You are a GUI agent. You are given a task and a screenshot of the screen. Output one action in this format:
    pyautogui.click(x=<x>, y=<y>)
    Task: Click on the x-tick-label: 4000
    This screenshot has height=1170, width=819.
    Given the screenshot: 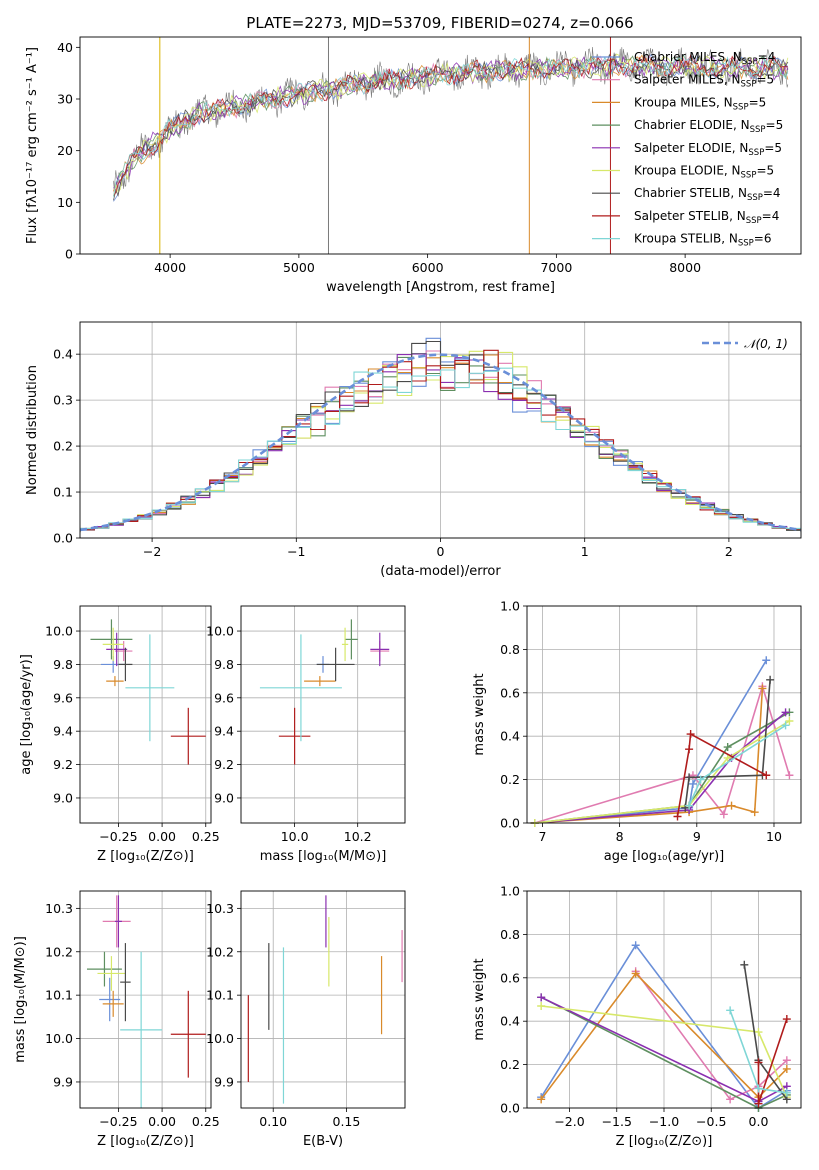 What is the action you would take?
    pyautogui.click(x=170, y=267)
    